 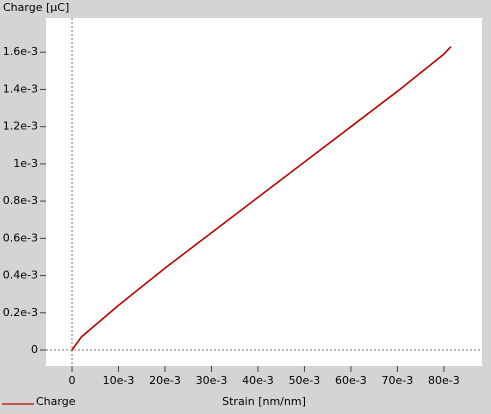 What do you see at coordinates (119, 380) in the screenshot?
I see `x-tick-label: 10e-3` at bounding box center [119, 380].